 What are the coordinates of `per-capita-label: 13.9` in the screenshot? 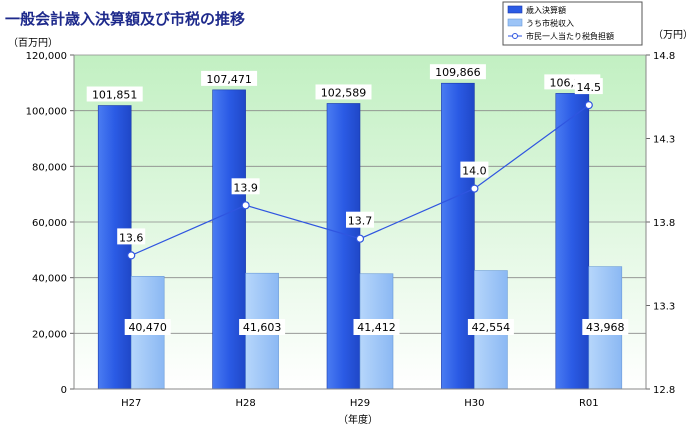 It's located at (245, 187).